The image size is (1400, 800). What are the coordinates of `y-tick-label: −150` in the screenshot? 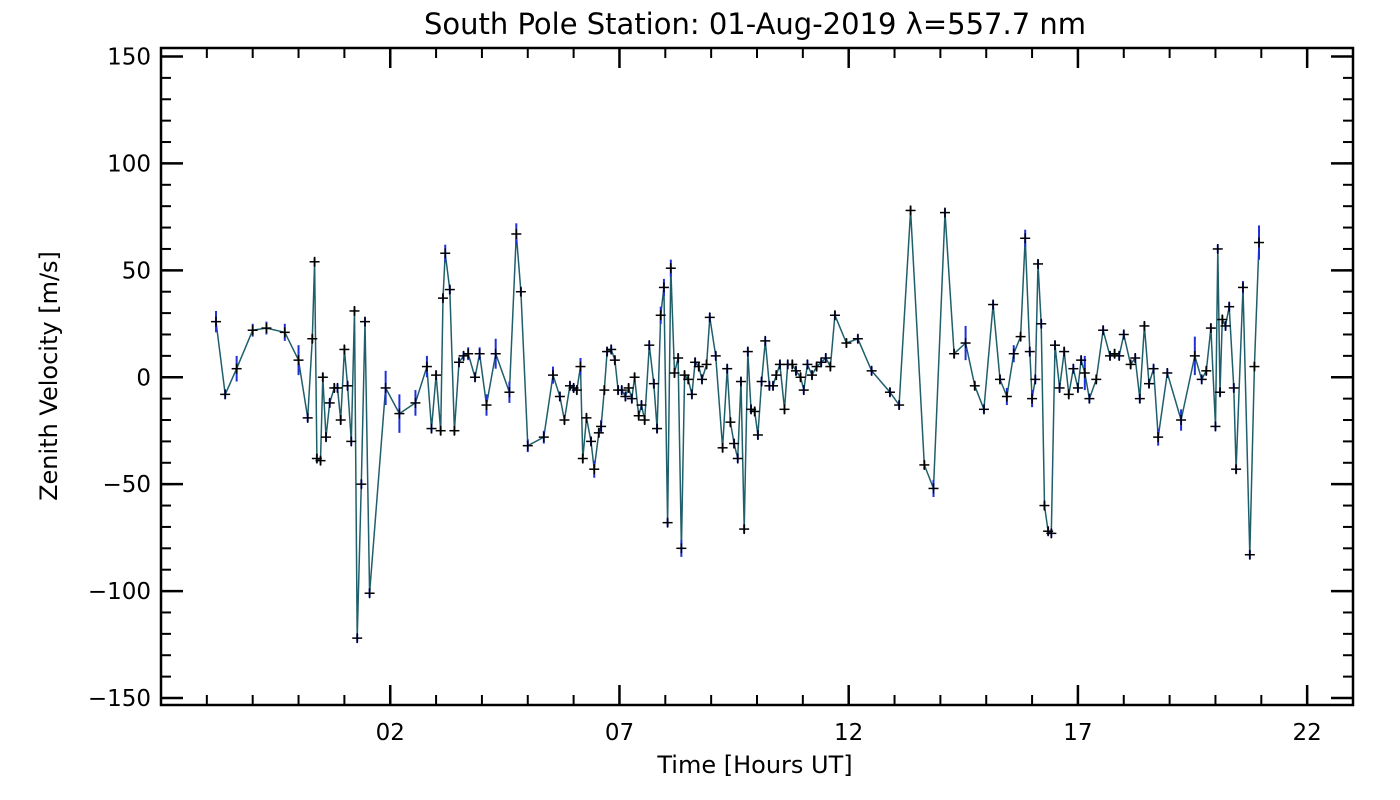 It's located at (119, 699).